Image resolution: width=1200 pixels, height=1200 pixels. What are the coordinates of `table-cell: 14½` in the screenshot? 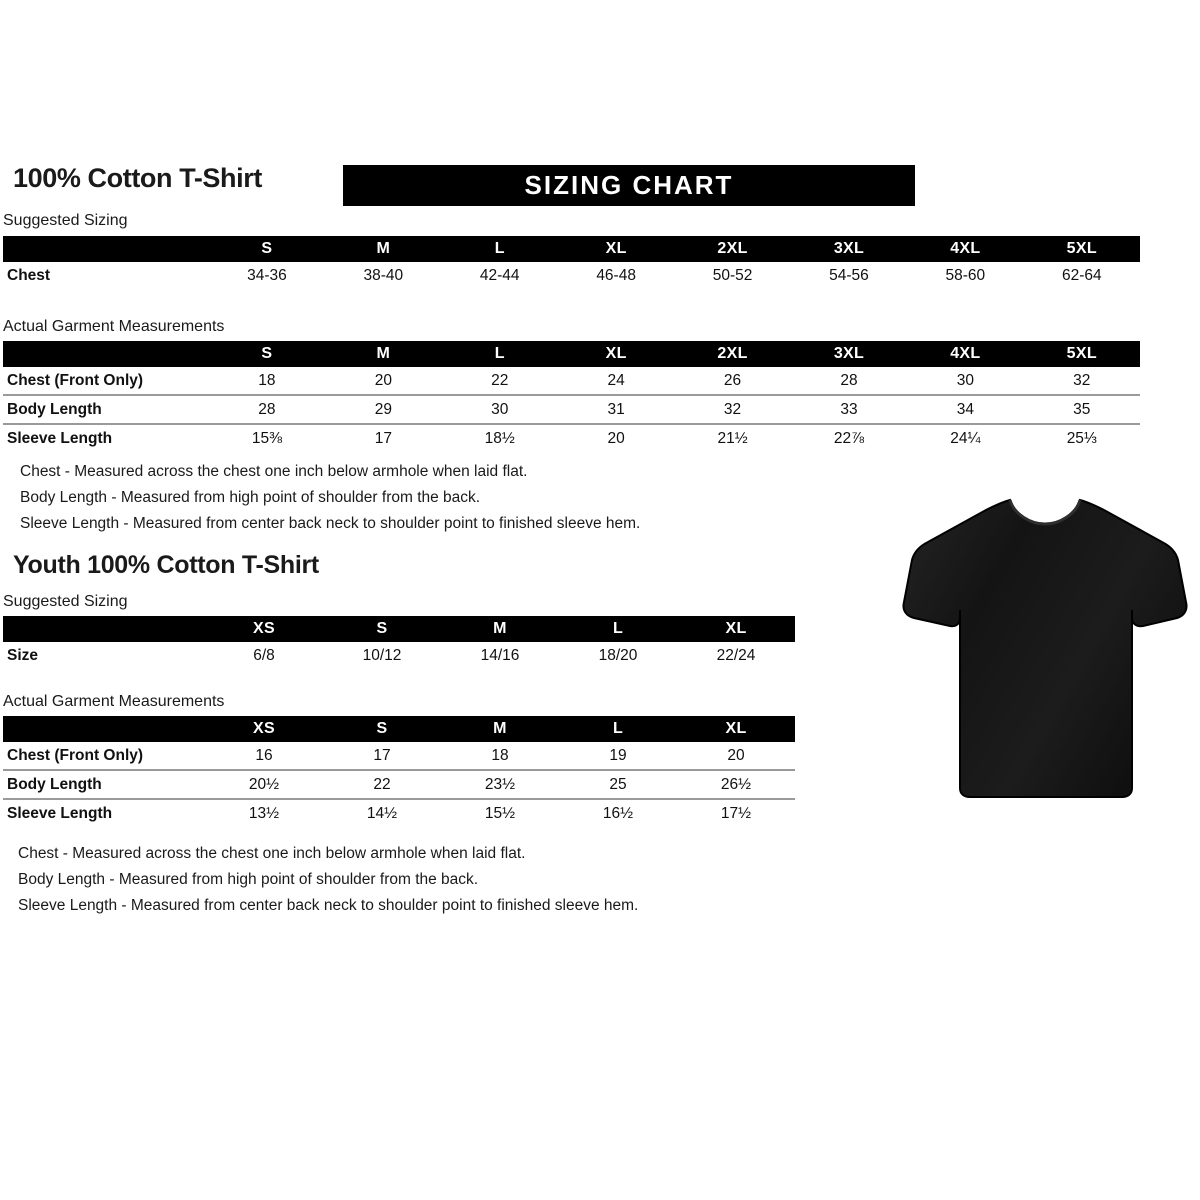 It's located at (382, 812).